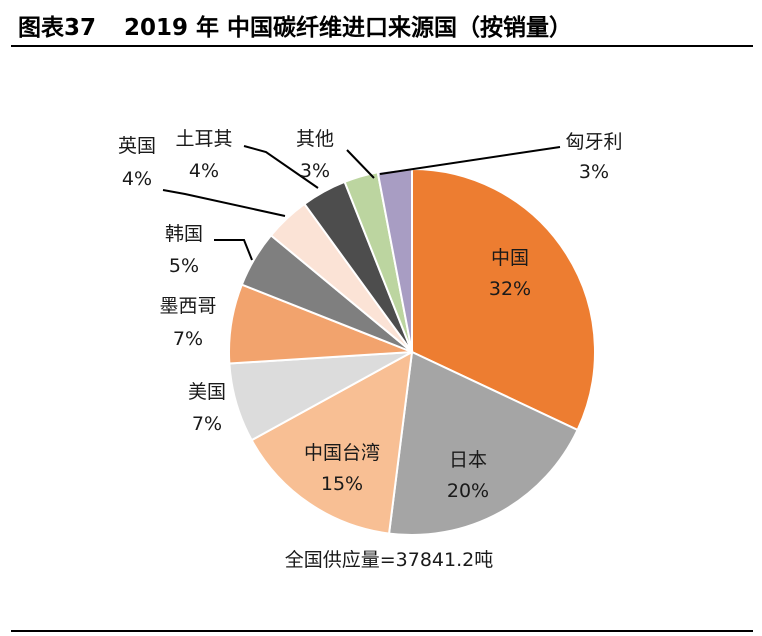  What do you see at coordinates (187, 306) in the screenshot?
I see `slice-name-label: 墨西哥` at bounding box center [187, 306].